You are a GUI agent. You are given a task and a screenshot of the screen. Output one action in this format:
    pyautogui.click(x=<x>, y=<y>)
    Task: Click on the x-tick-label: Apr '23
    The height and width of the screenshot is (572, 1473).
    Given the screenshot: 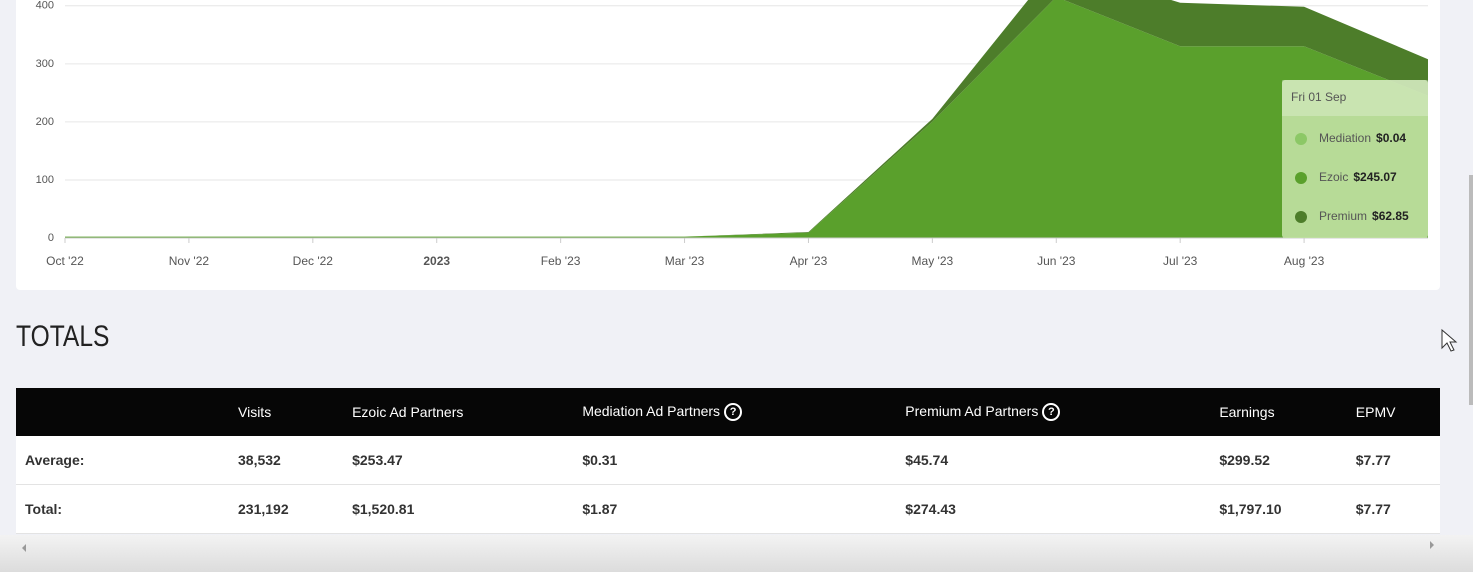 What is the action you would take?
    pyautogui.click(x=809, y=261)
    